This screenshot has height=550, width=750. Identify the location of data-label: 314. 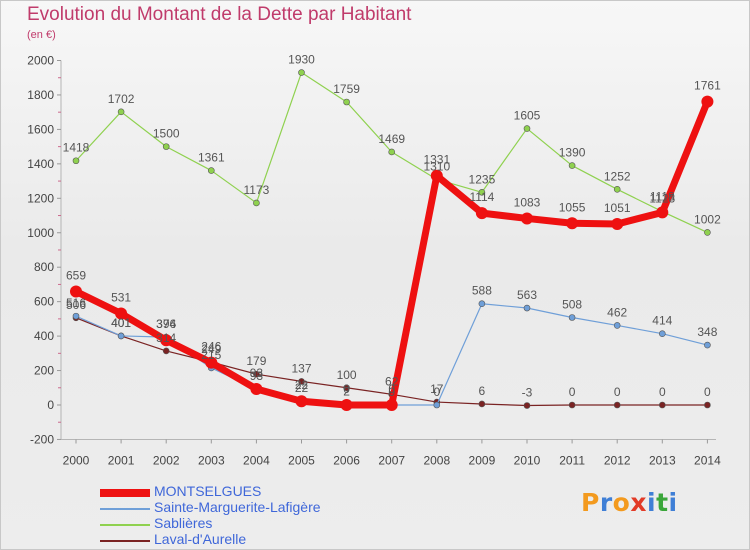
(166, 338).